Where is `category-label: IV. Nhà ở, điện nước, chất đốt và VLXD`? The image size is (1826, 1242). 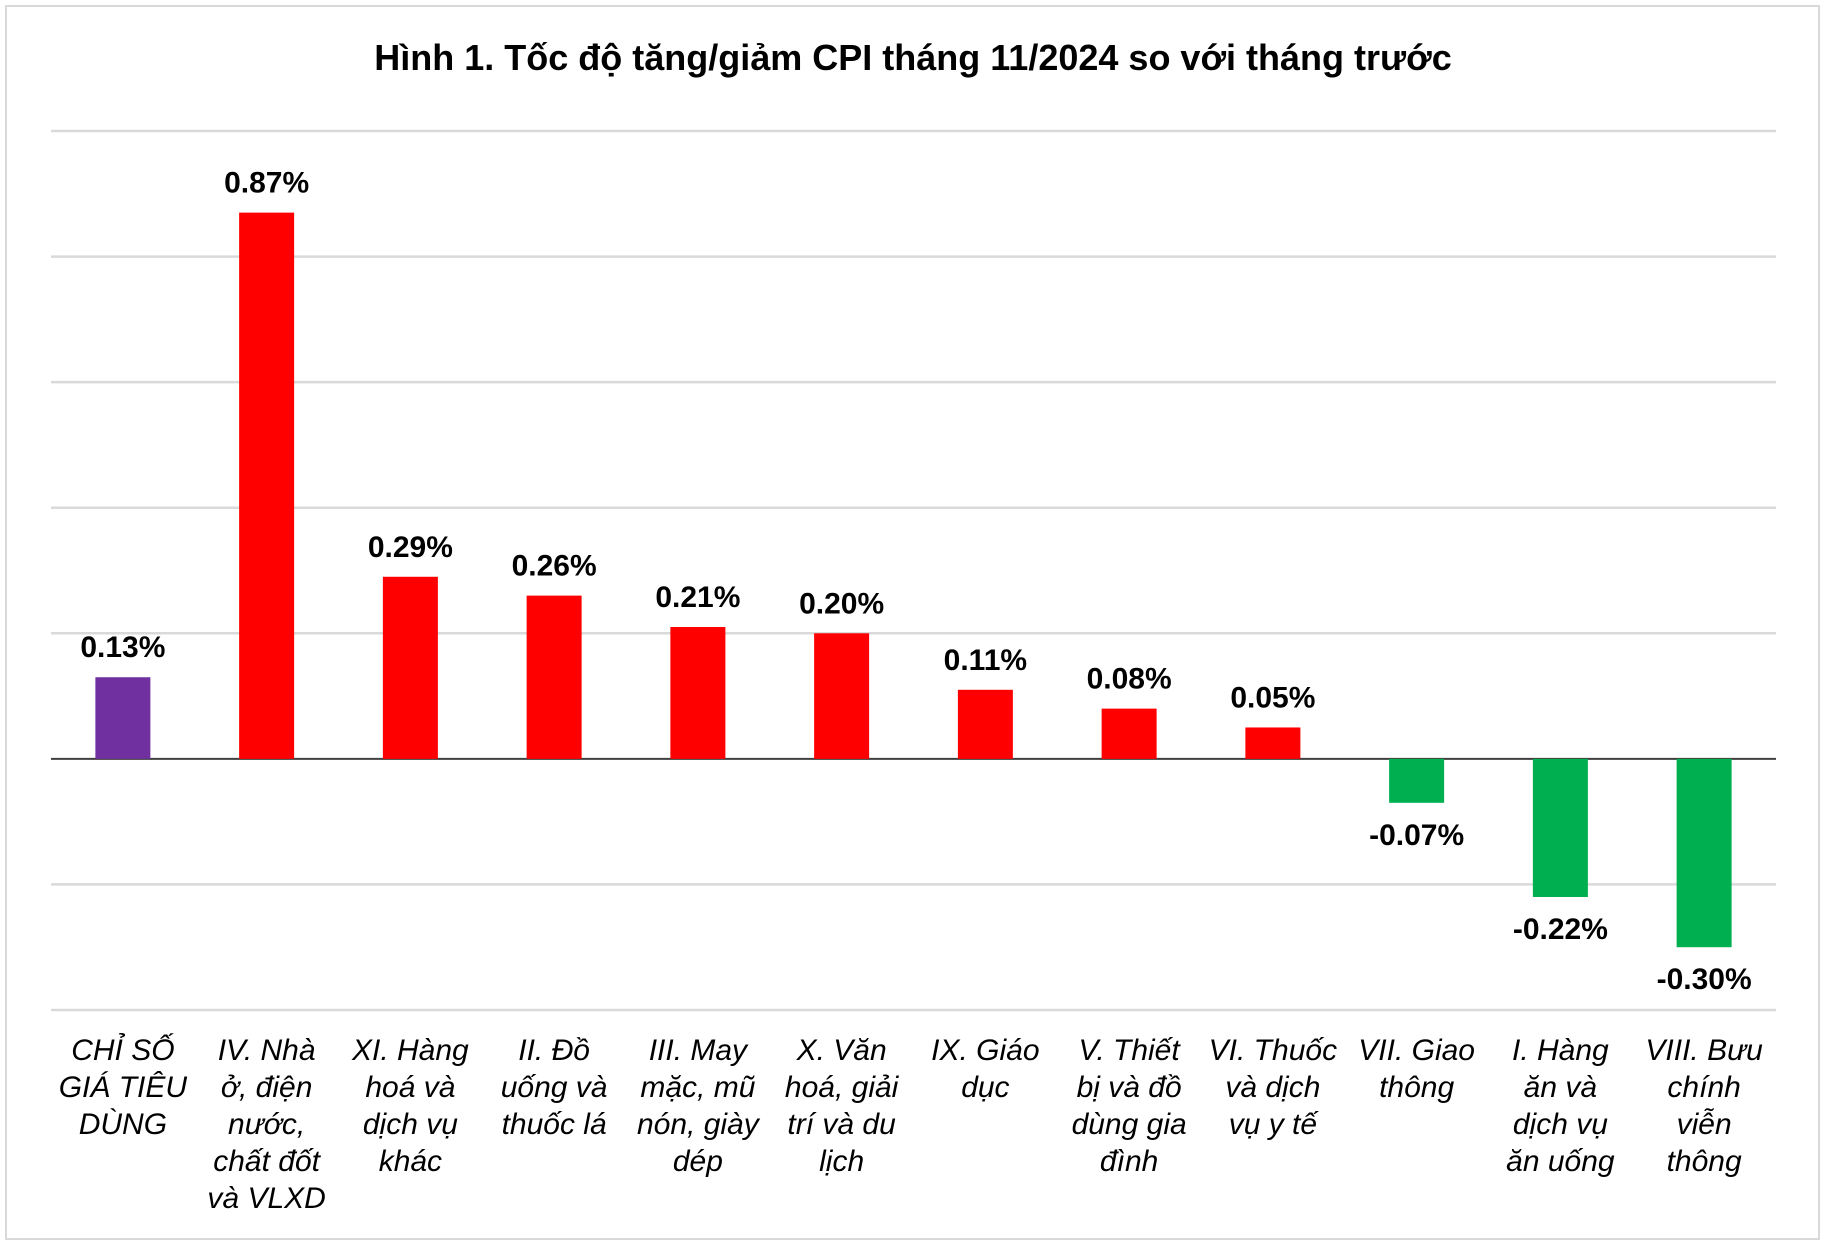
category-label: IV. Nhà ở, điện nước, chất đốt và VLXD is located at coordinates (266, 1124).